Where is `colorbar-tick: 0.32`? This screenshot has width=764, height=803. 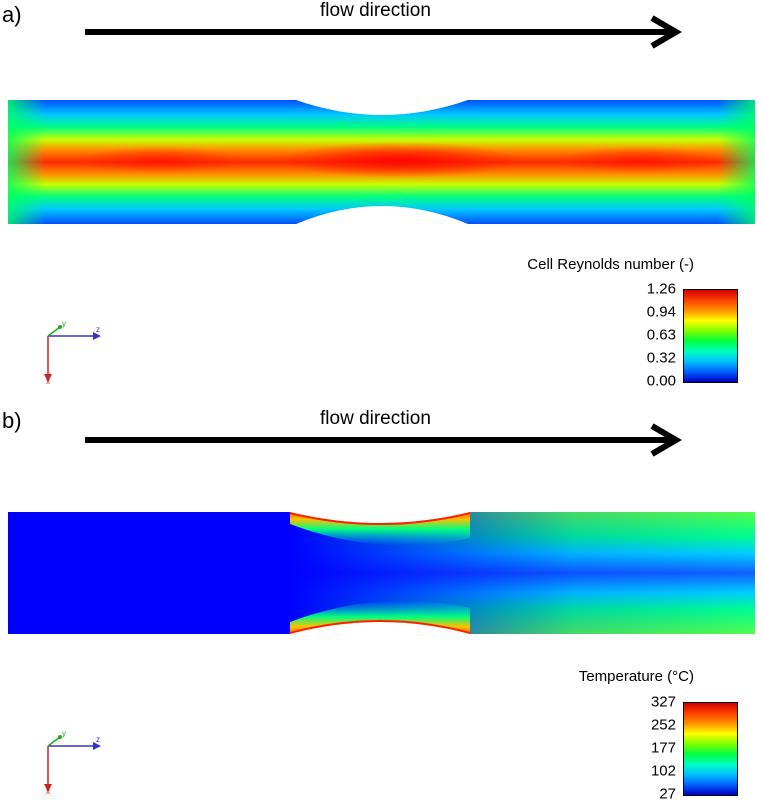
colorbar-tick: 0.32 is located at coordinates (661, 358).